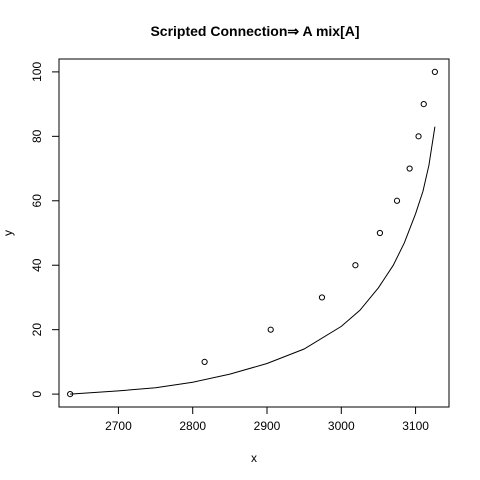 The height and width of the screenshot is (480, 480). What do you see at coordinates (254, 458) in the screenshot?
I see `x-axis-label: x` at bounding box center [254, 458].